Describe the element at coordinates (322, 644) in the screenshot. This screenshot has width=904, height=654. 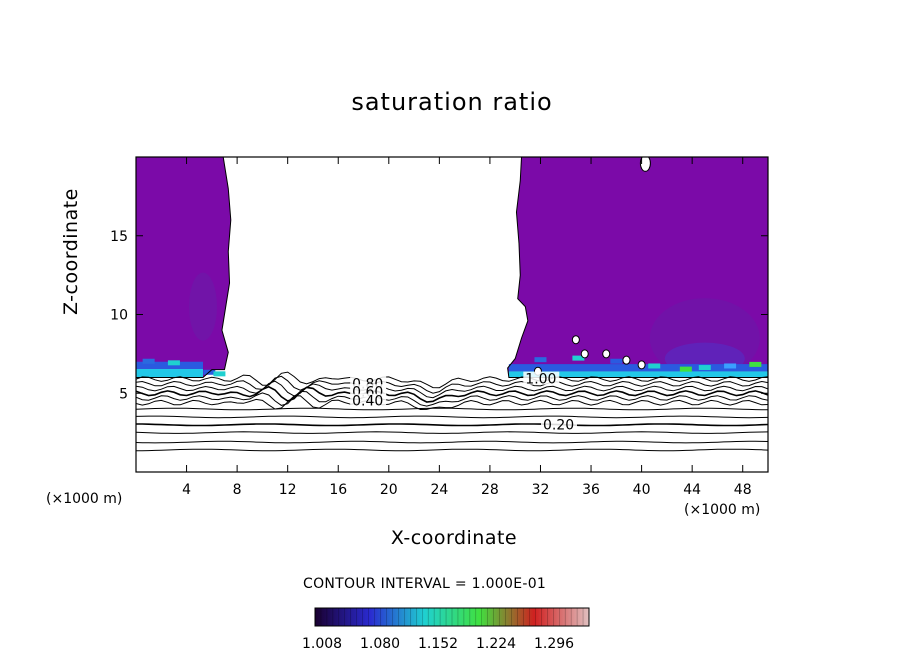
I see `colorbar-tick-label: 1.008` at that location.